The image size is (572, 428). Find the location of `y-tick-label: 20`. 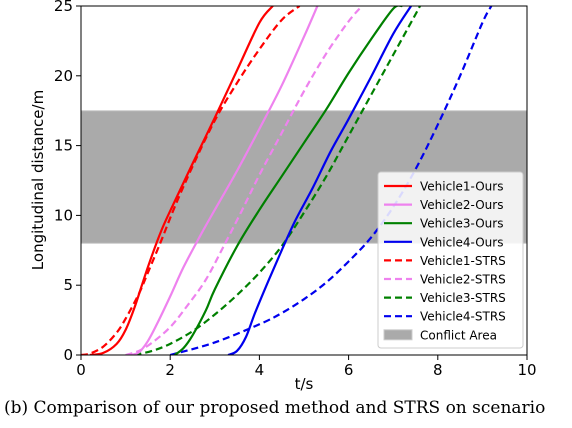

y-tick-label: 20 is located at coordinates (63, 76).